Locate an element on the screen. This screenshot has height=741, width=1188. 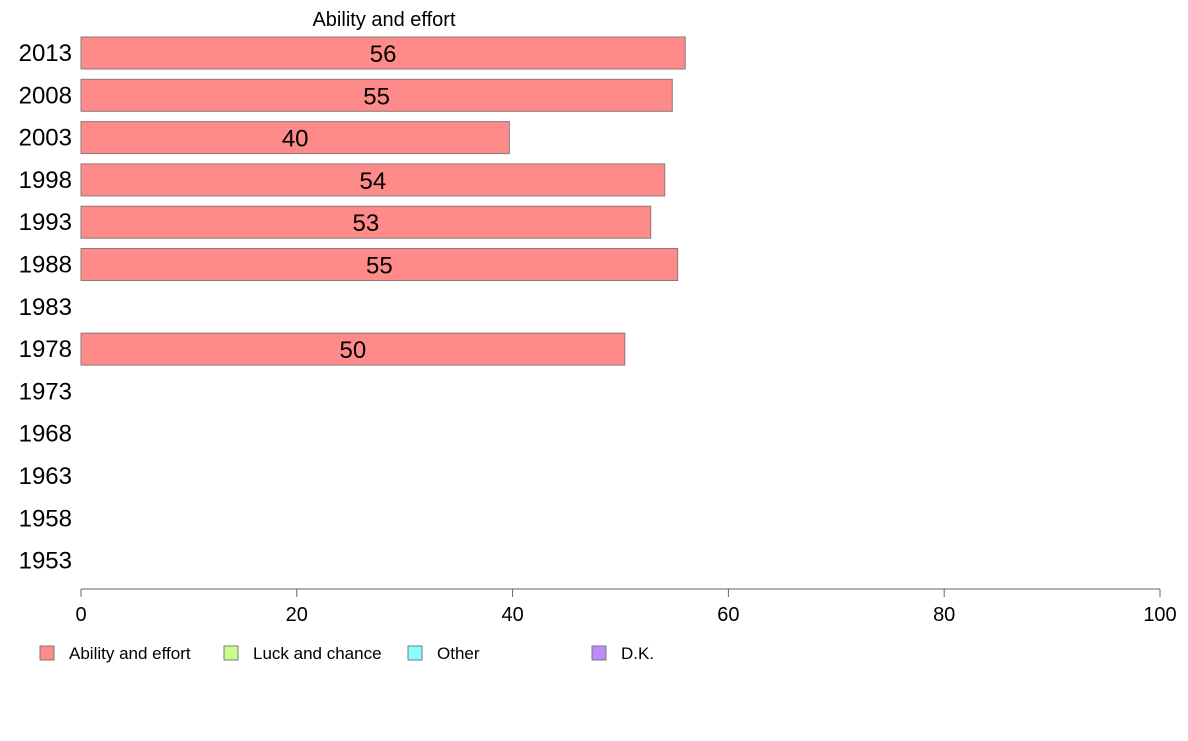
x-tick-label: 0 is located at coordinates (80, 615).